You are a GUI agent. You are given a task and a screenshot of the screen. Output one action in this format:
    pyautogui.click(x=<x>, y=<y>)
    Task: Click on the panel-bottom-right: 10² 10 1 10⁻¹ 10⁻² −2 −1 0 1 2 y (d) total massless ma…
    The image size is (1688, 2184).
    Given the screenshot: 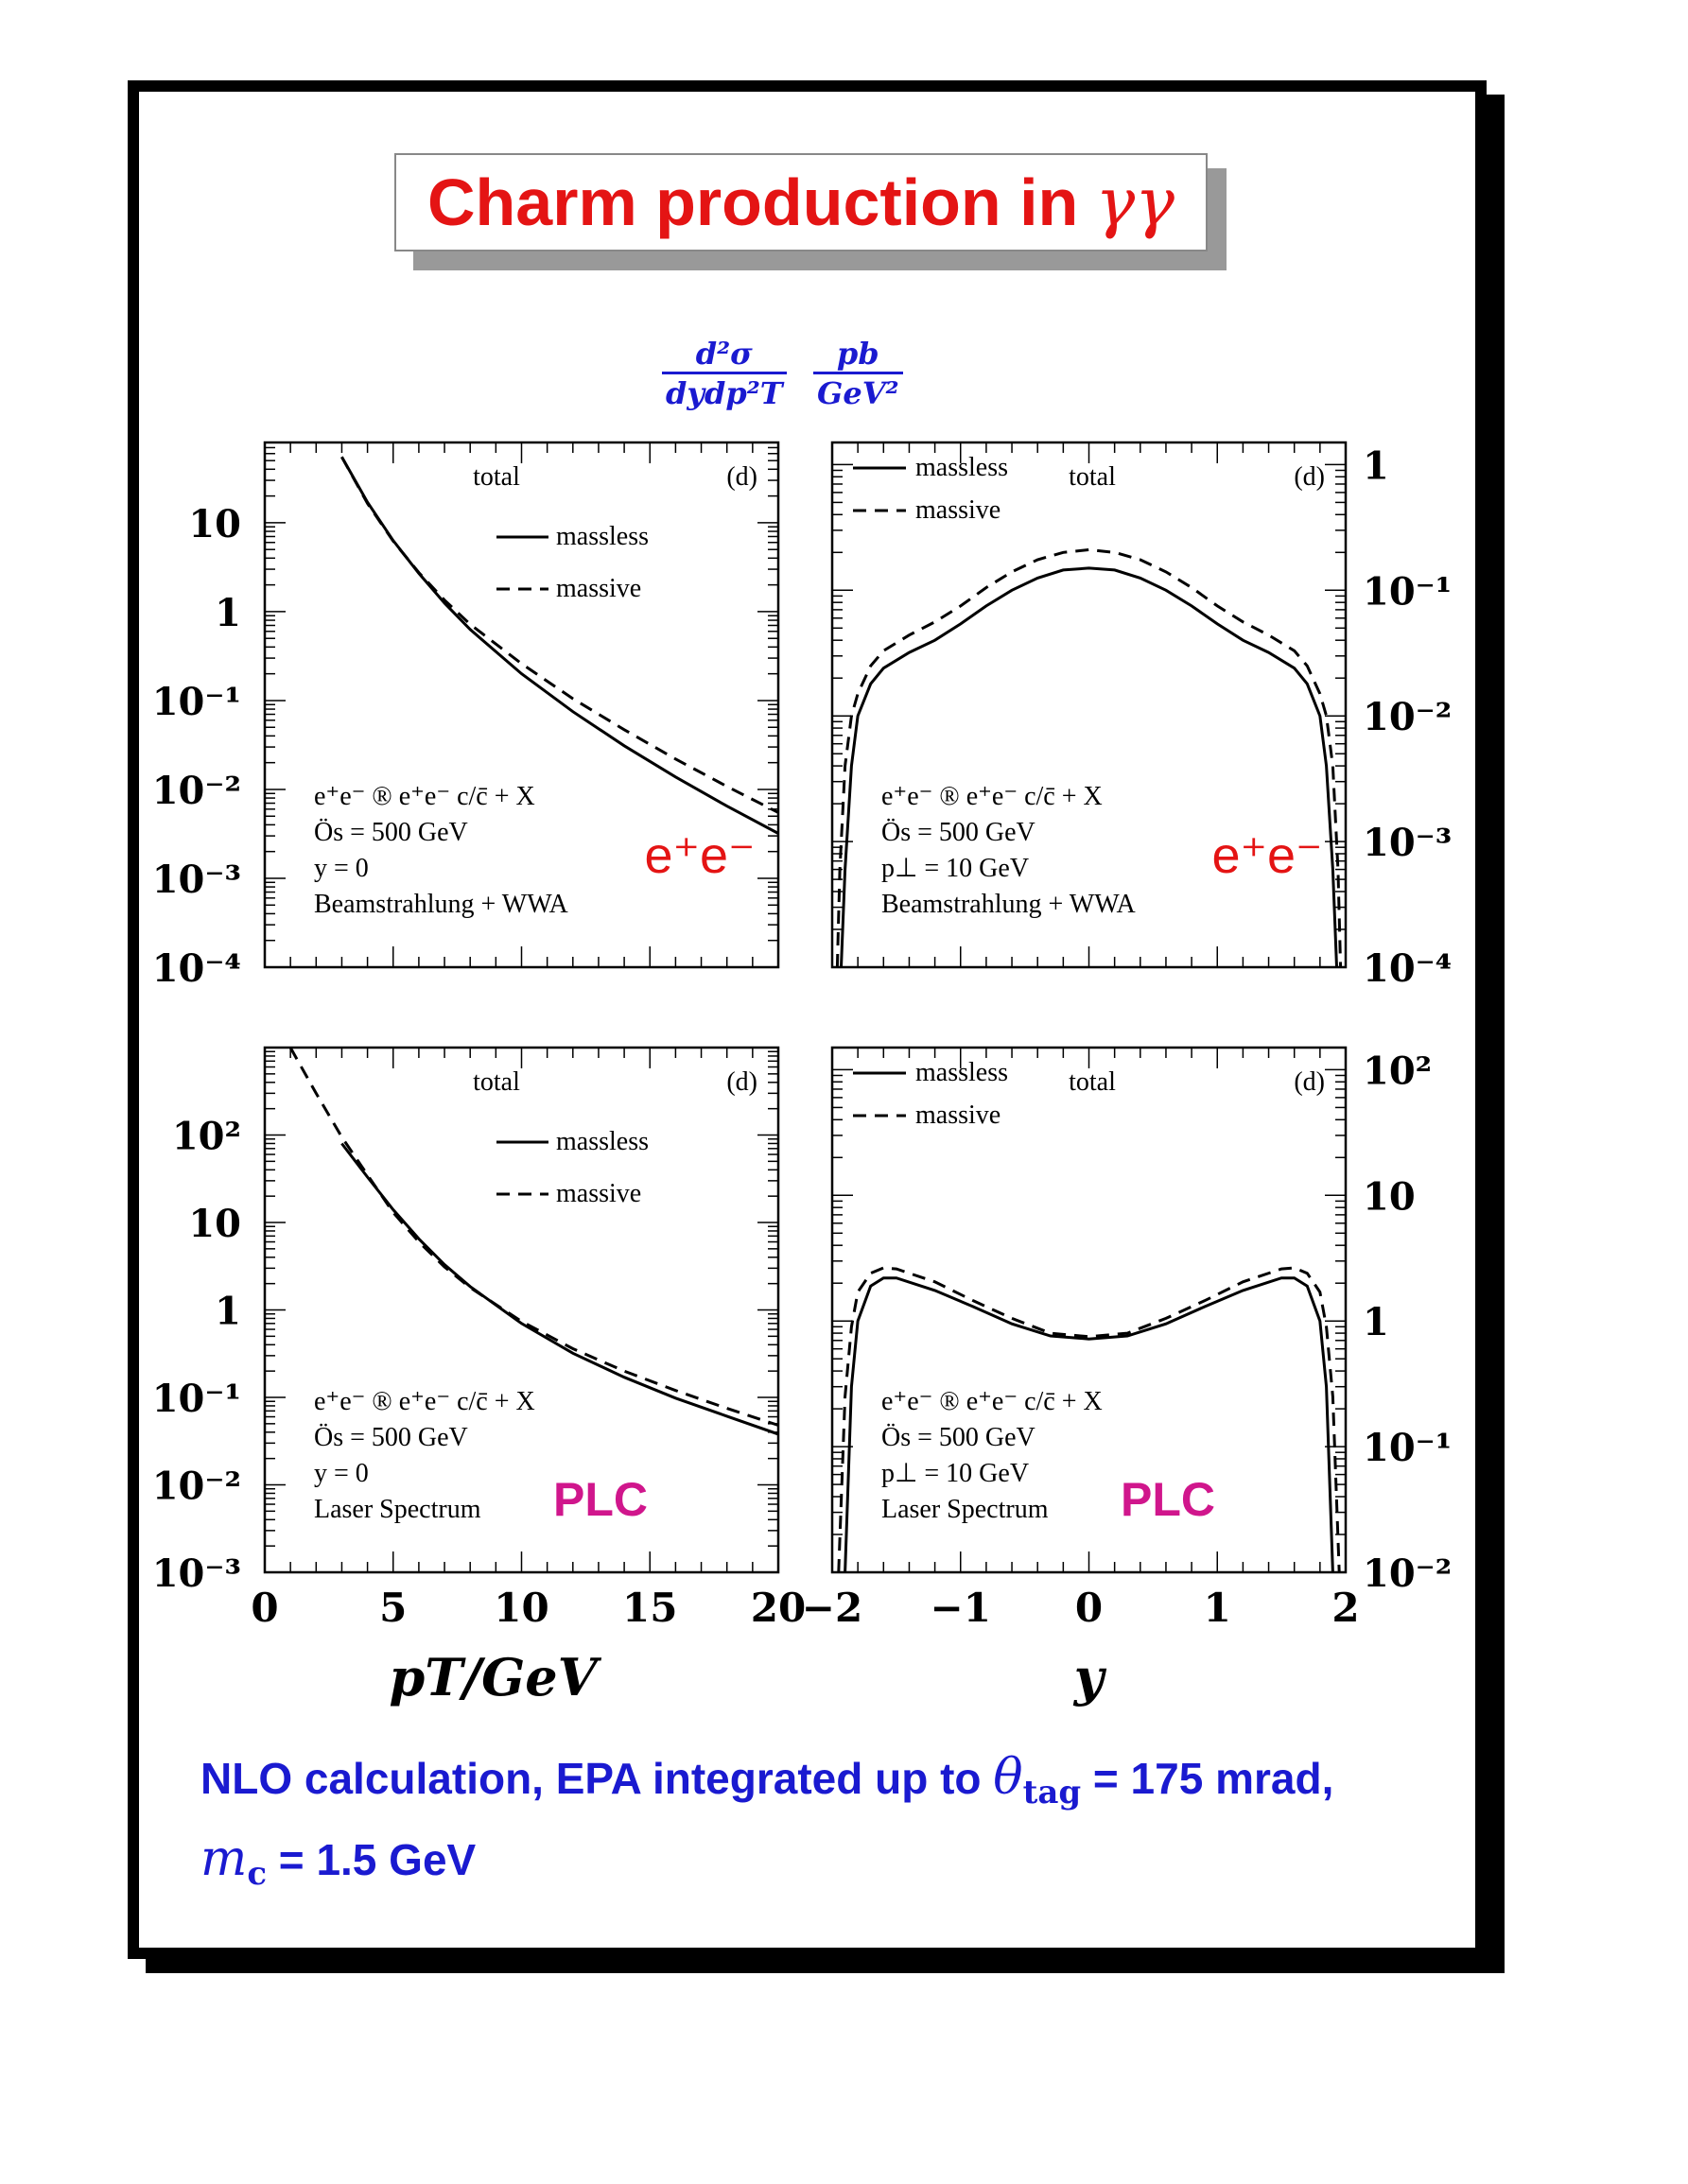 What is the action you would take?
    pyautogui.click(x=1127, y=1376)
    